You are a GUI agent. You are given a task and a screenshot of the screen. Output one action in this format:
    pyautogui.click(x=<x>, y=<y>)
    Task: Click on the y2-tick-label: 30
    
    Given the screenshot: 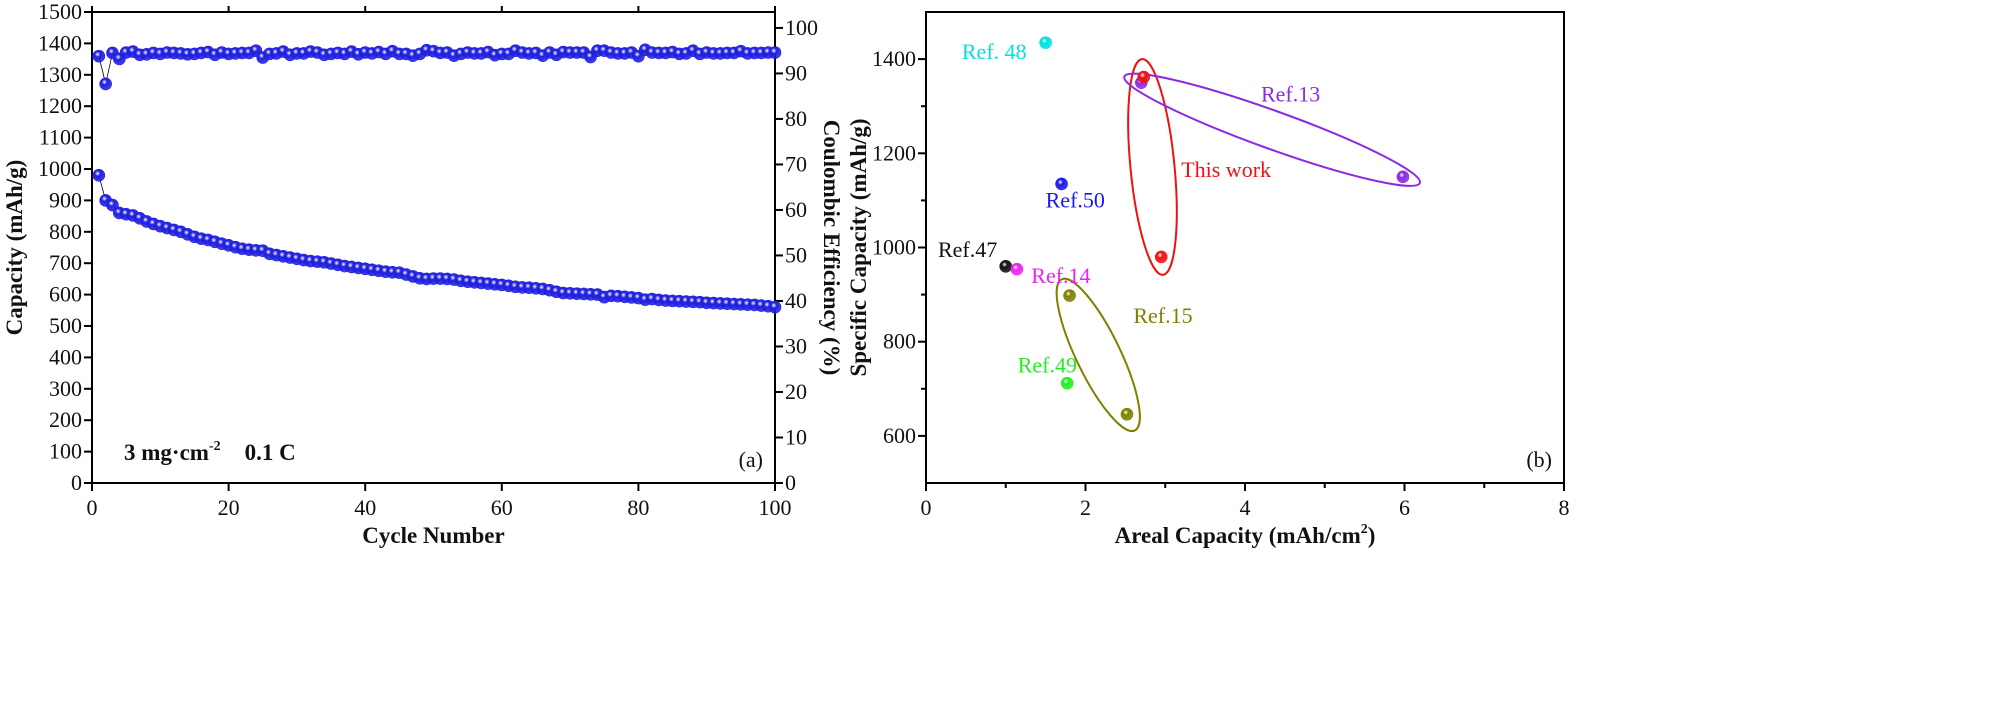 What is the action you would take?
    pyautogui.click(x=796, y=345)
    